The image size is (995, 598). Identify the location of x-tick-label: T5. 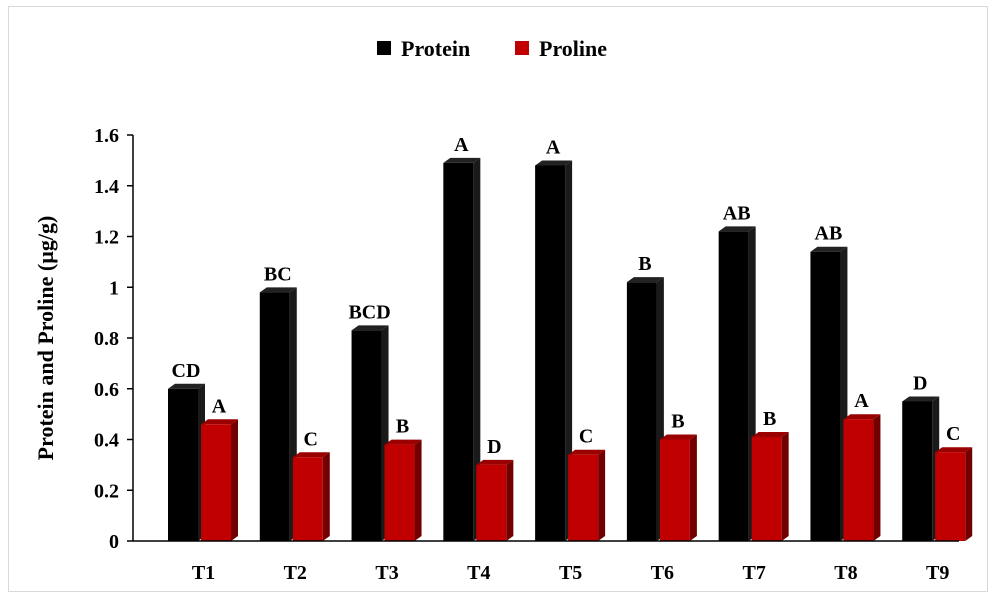
(570, 573).